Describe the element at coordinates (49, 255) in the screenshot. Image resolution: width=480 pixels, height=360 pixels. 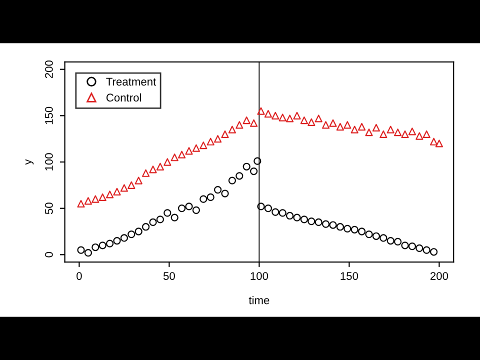
I see `y-tick-label: 0` at that location.